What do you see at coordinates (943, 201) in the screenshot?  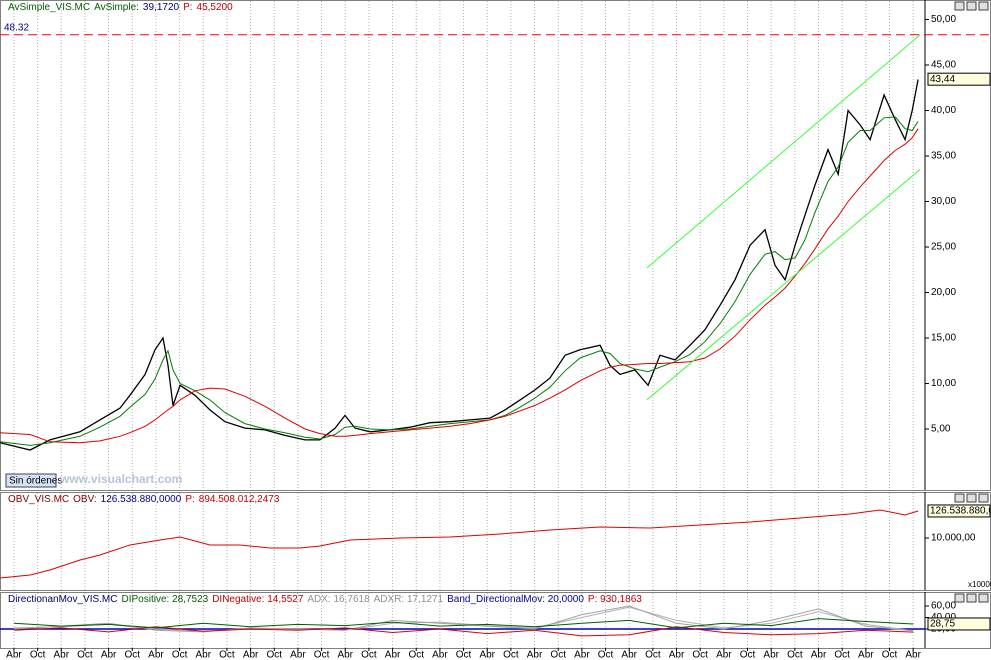 I see `y-tick-label: 30,00` at bounding box center [943, 201].